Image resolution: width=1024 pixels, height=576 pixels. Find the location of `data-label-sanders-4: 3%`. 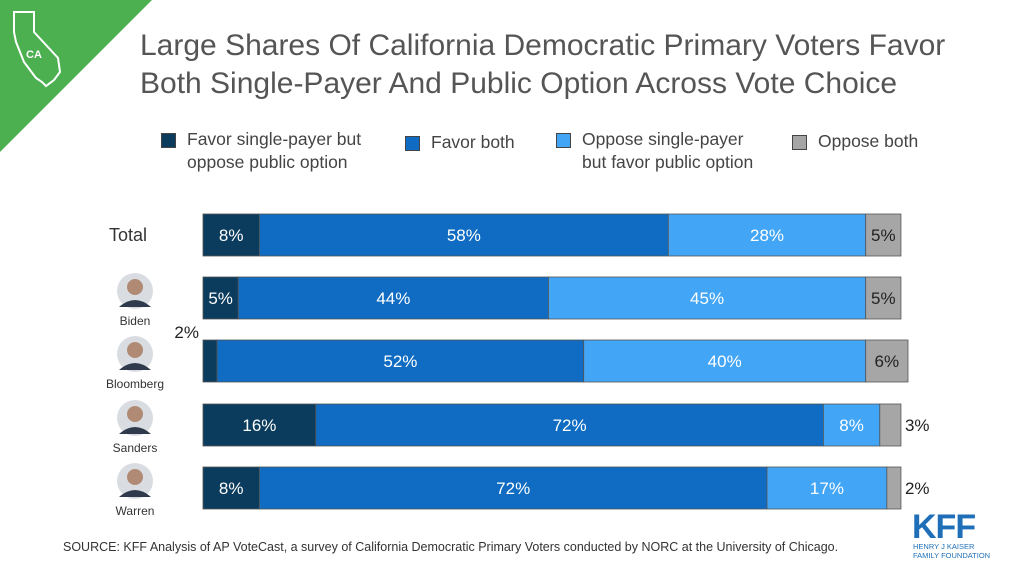

data-label-sanders-4: 3% is located at coordinates (917, 425).